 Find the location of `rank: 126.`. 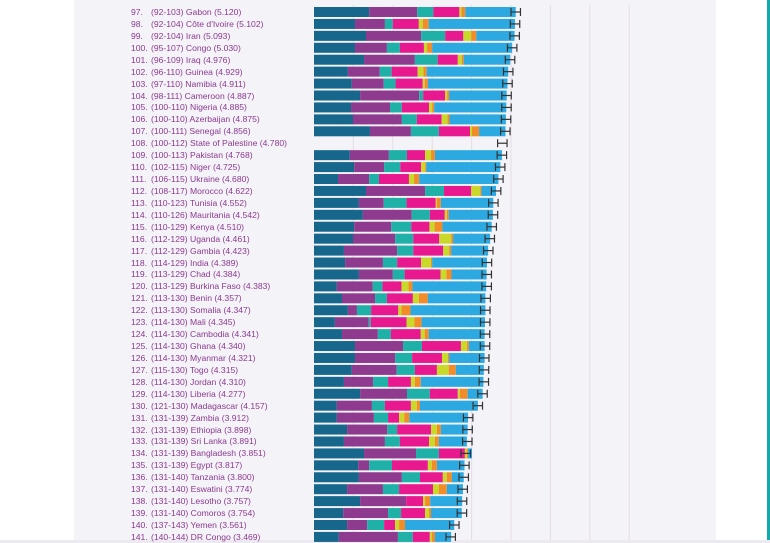

rank: 126. is located at coordinates (139, 357).